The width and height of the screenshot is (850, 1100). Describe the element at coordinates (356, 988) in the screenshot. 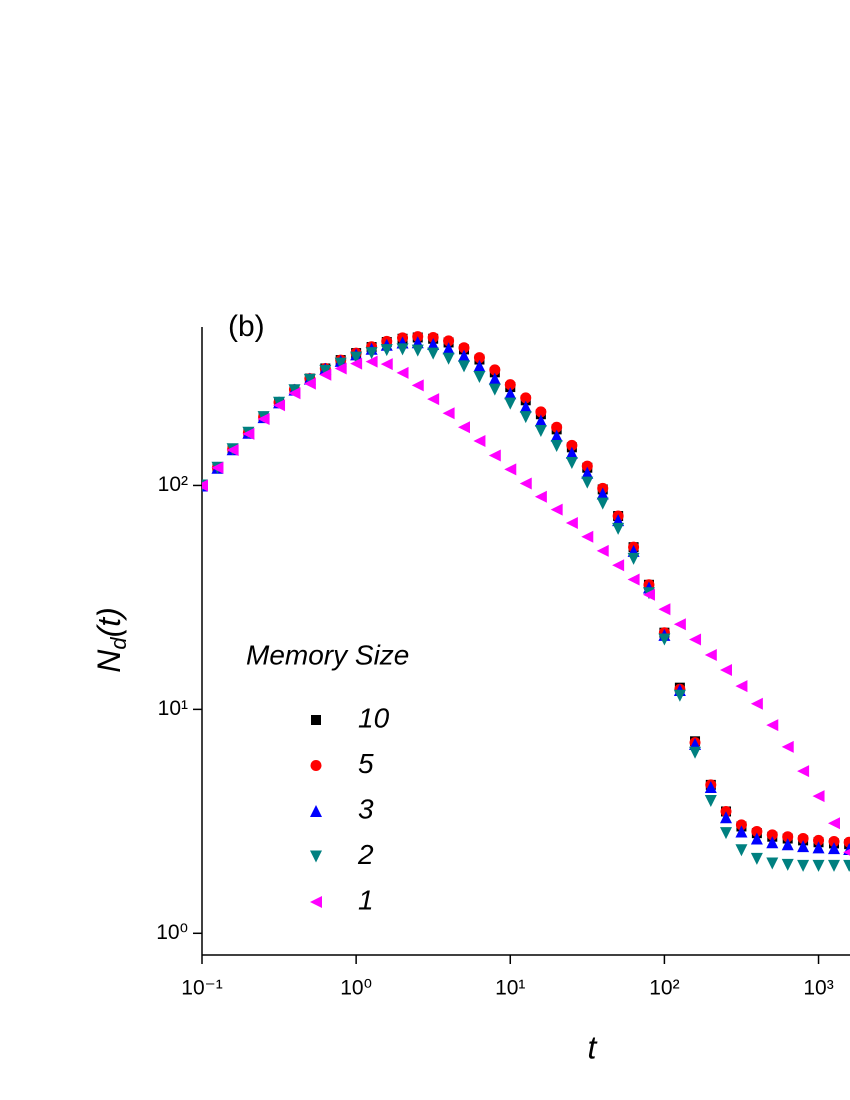

I see `x-tick-label: 10⁰` at that location.